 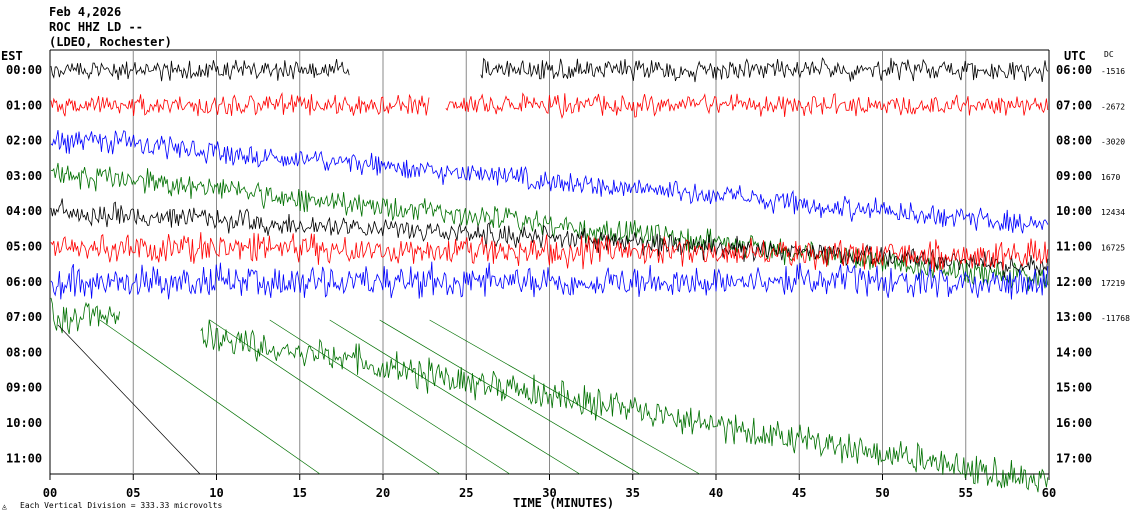 I want to click on left-zone-label: EST, so click(x=12, y=56).